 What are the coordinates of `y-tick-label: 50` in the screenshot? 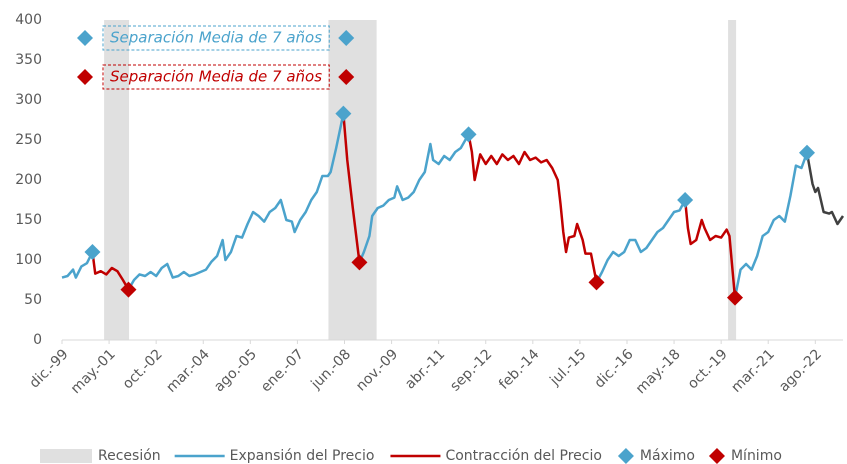 It's located at (33, 300).